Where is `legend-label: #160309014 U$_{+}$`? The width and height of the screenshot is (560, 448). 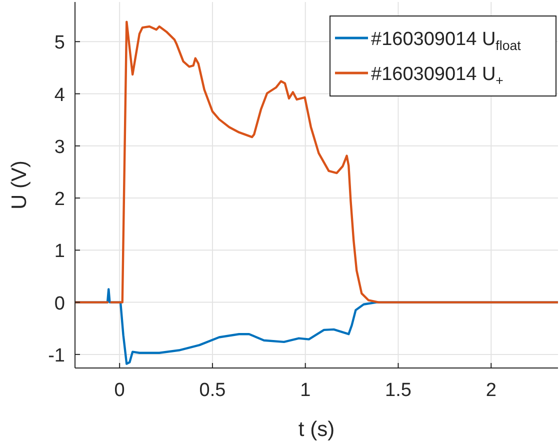 legend-label: #160309014 U$_{+}$ is located at coordinates (437, 76).